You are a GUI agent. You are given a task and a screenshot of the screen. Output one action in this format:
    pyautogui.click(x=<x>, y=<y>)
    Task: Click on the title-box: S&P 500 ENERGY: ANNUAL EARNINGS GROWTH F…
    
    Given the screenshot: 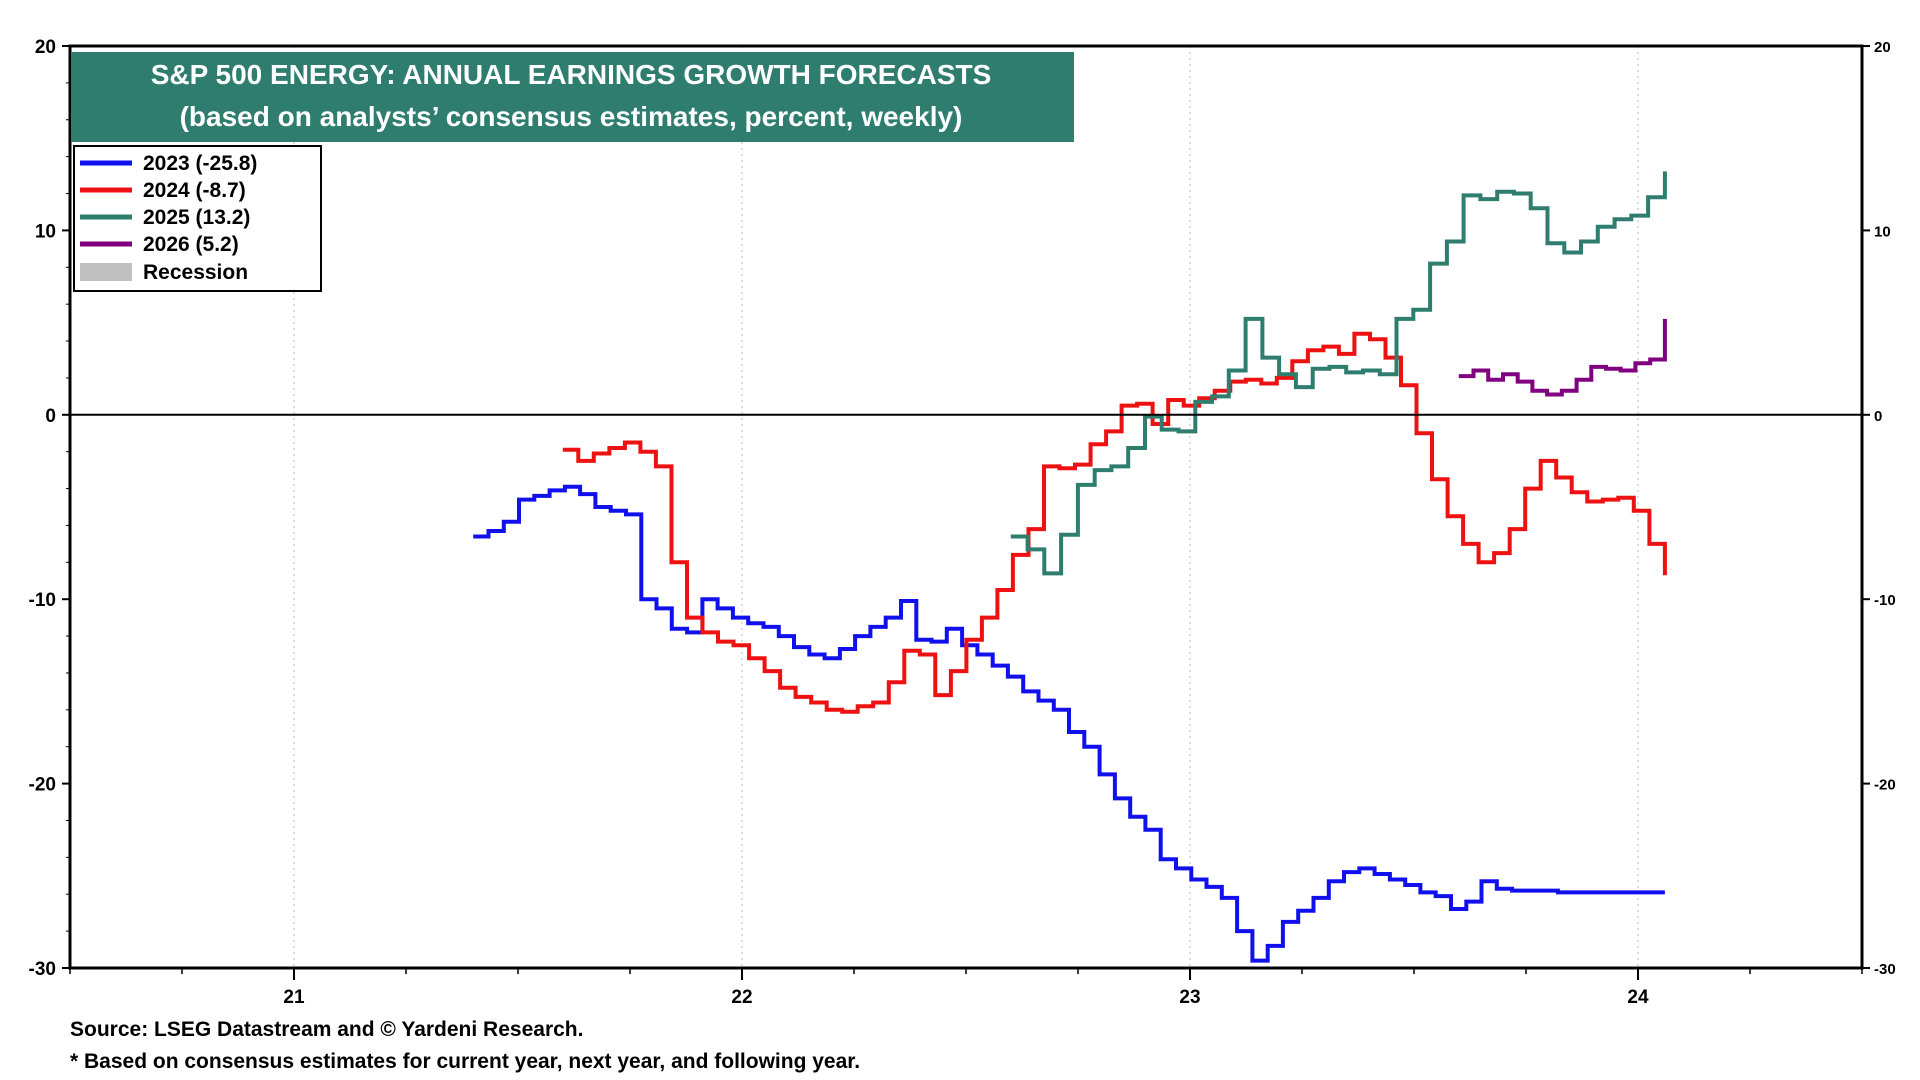 What is the action you would take?
    pyautogui.click(x=572, y=97)
    